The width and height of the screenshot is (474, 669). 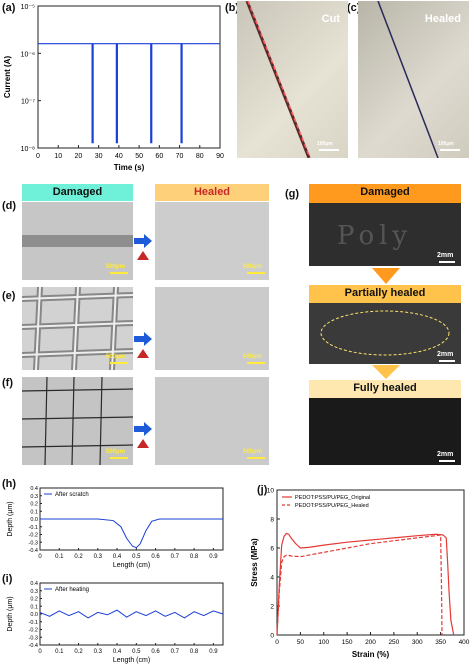 What do you see at coordinates (212, 241) in the screenshot?
I see `micrograph-d-healed: 500μm` at bounding box center [212, 241].